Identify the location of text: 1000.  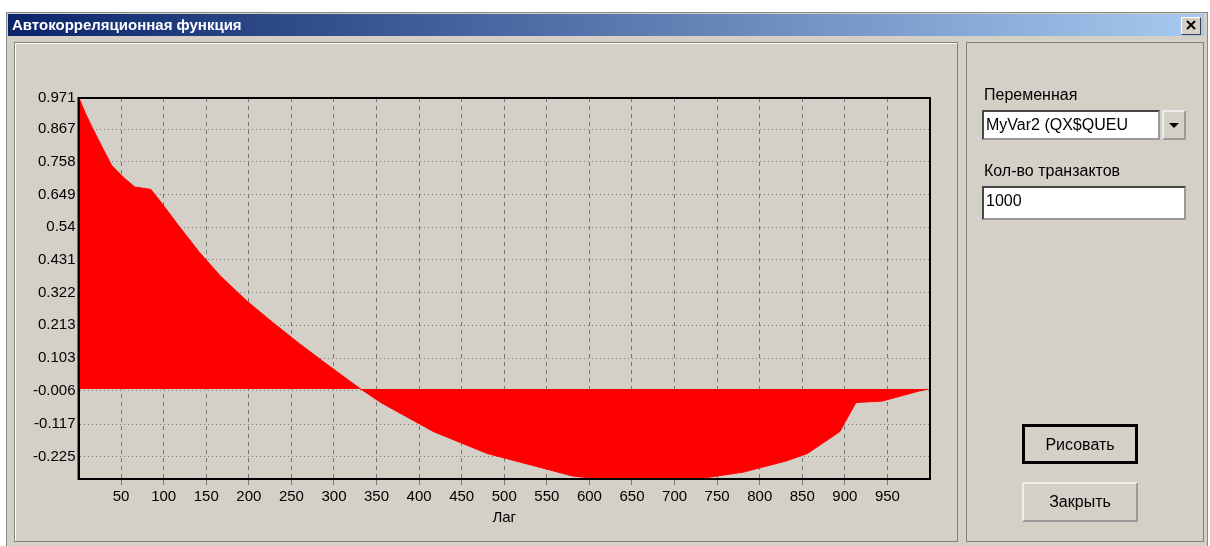
(1084, 203).